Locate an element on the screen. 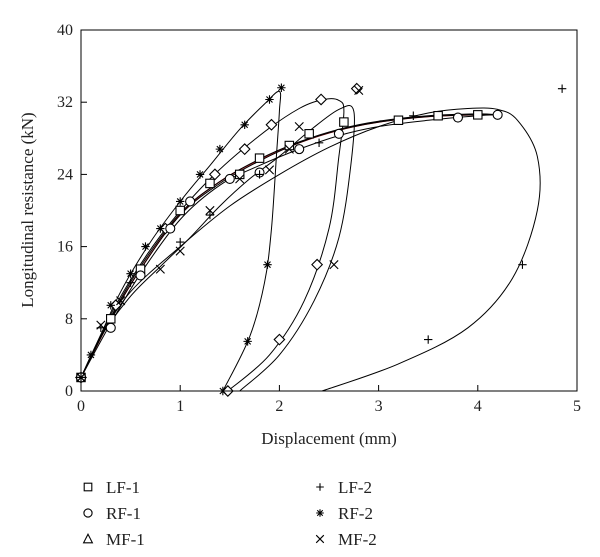  x-axis-ticks: 0 1 2 3 4 5 is located at coordinates (329, 400).